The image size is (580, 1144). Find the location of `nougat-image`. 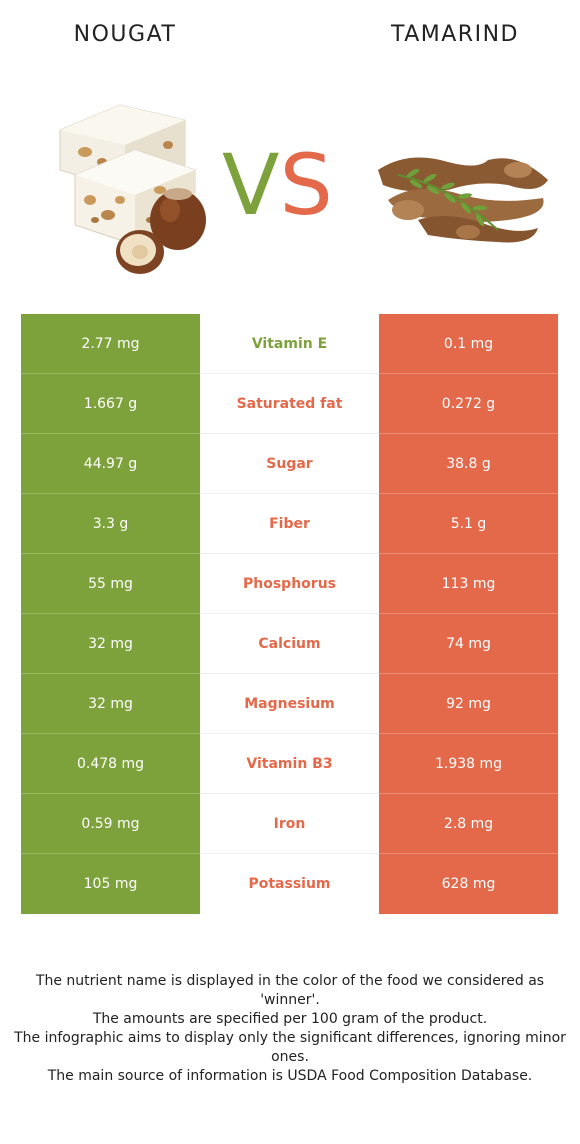

nougat-image is located at coordinates (132, 189).